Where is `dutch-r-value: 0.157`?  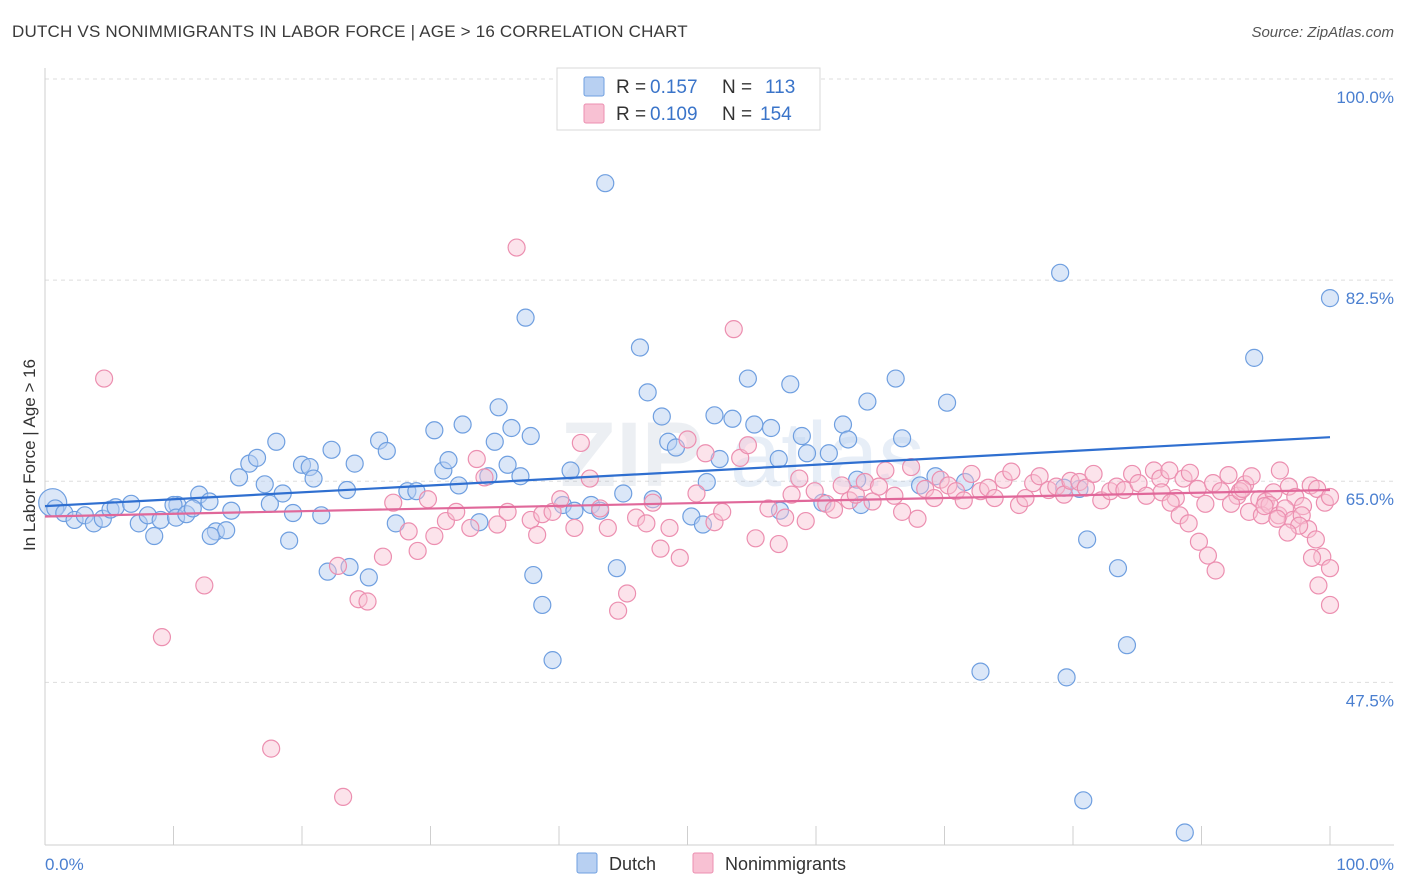 dutch-r-value: 0.157 is located at coordinates (674, 87).